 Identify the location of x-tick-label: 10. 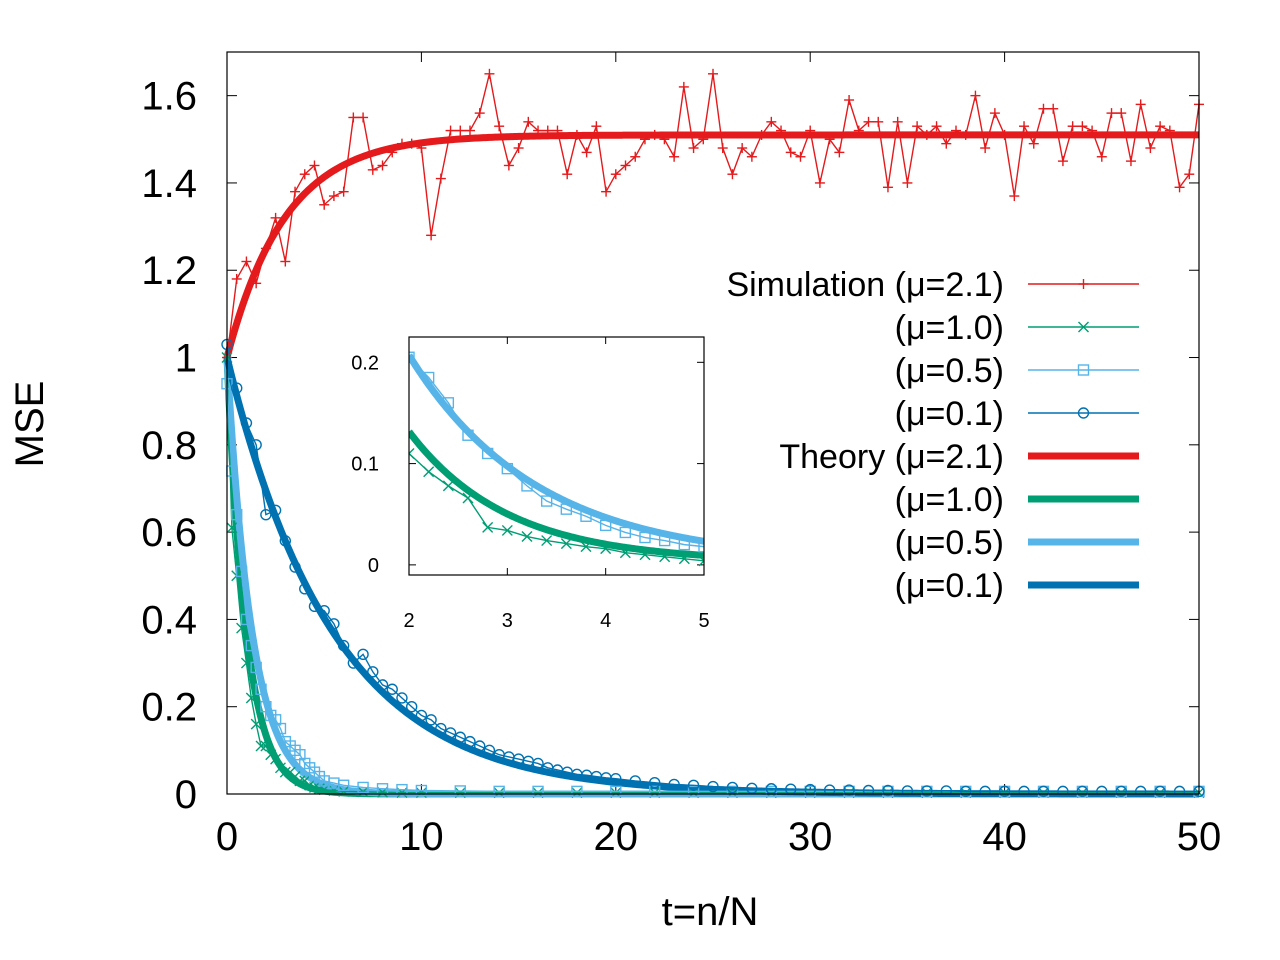
(421, 837).